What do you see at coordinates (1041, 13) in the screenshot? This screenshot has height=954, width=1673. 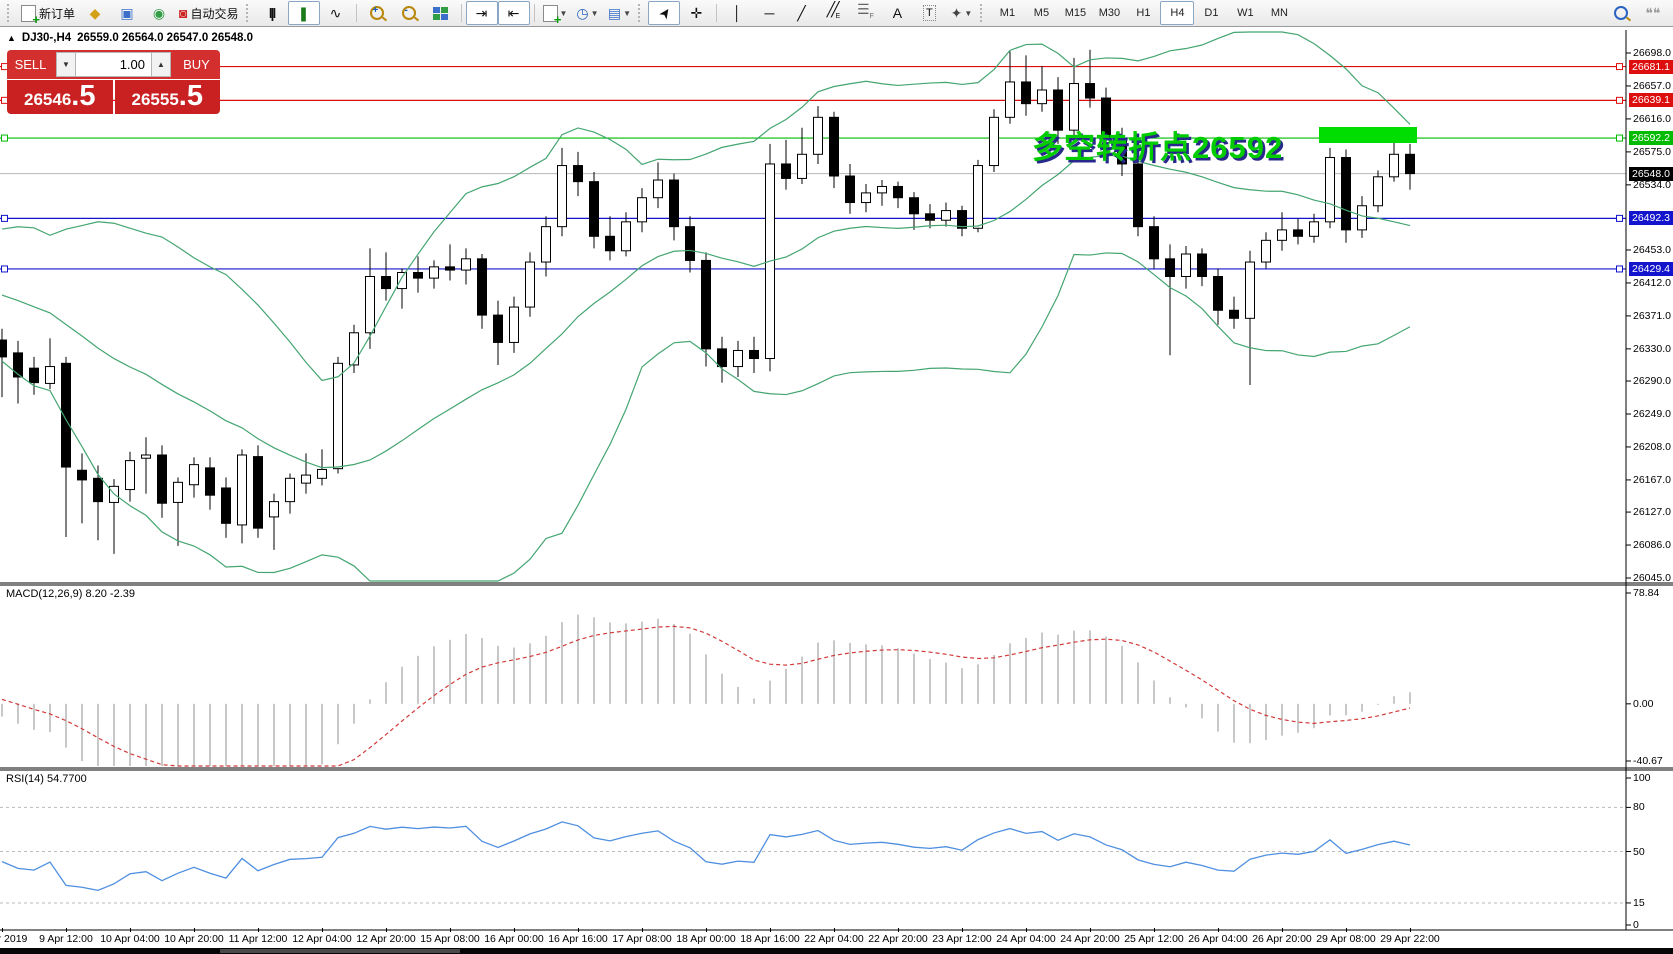 I see `timeframe-button-m5: M5` at bounding box center [1041, 13].